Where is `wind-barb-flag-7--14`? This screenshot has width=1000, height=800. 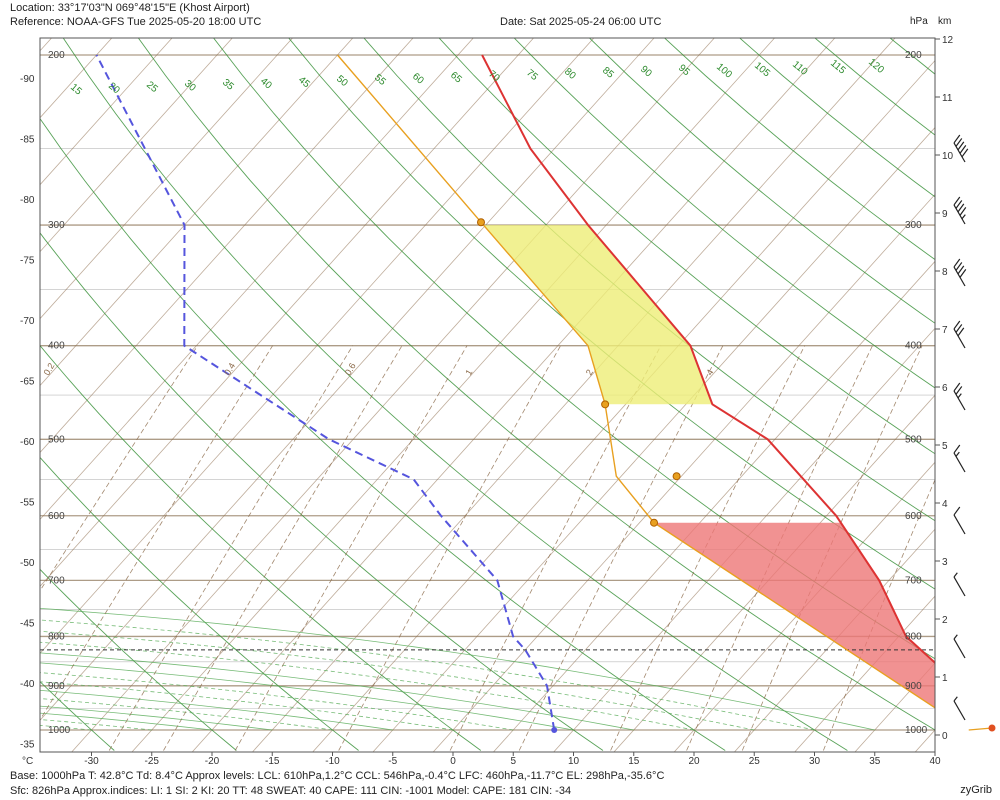 wind-barb-flag-7--14 is located at coordinates (961, 270).